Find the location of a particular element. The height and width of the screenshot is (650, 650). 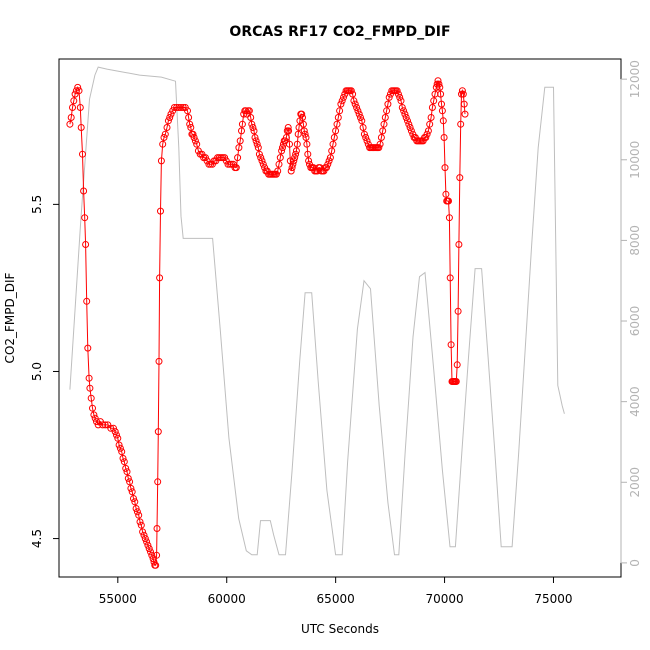

y-tick-label: 4.5 is located at coordinates (37, 538).